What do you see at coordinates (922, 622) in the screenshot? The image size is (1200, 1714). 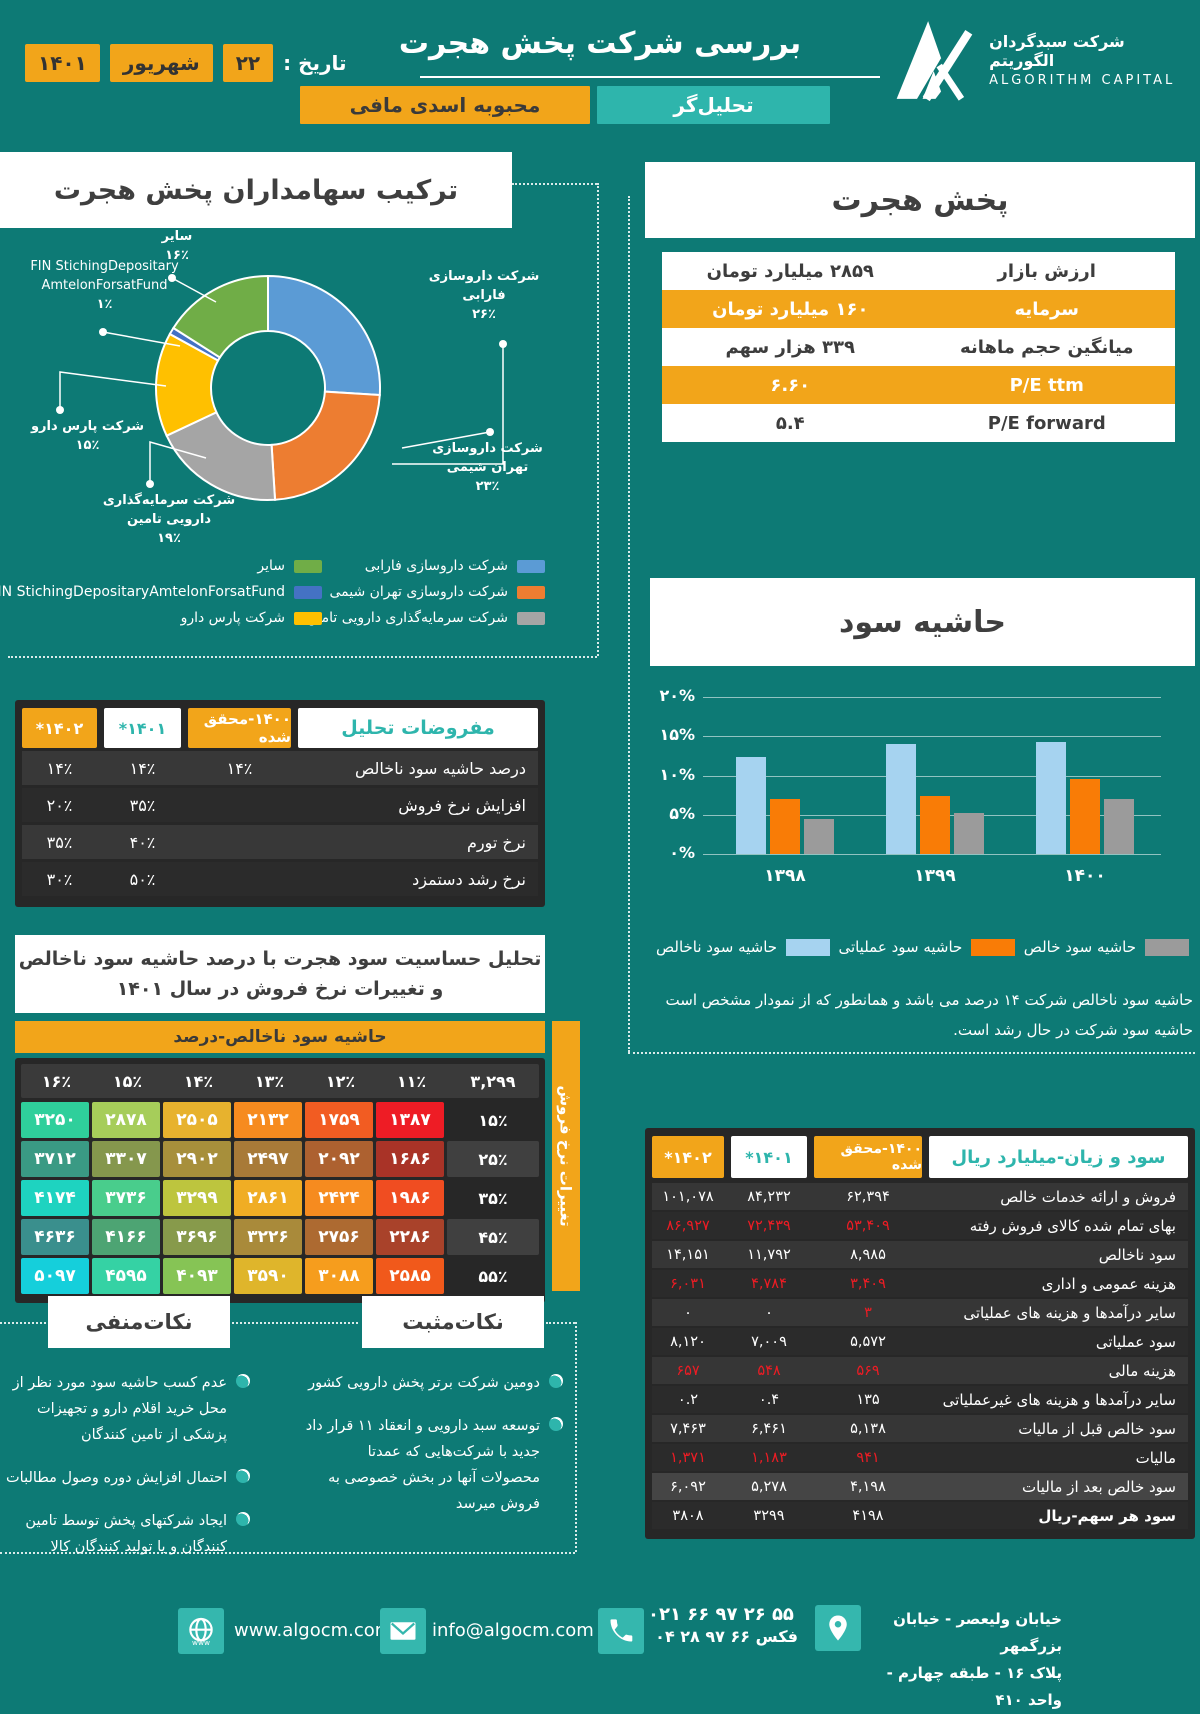 I see `margin-chart-title: حاشیه سود` at bounding box center [922, 622].